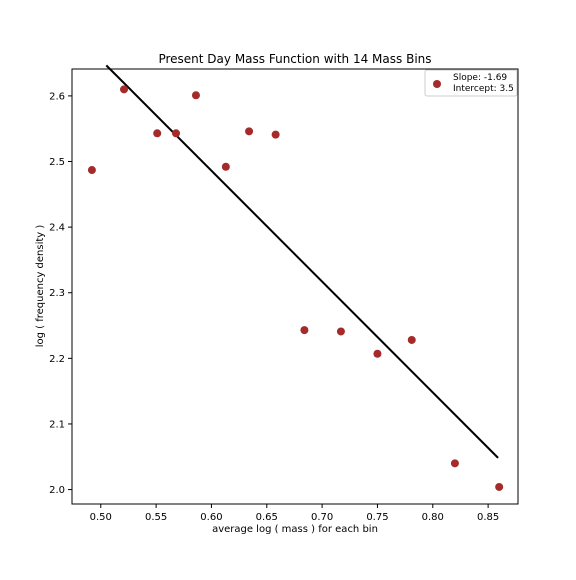 The width and height of the screenshot is (576, 580). What do you see at coordinates (57, 359) in the screenshot?
I see `y-tick-label: 2.2` at bounding box center [57, 359].